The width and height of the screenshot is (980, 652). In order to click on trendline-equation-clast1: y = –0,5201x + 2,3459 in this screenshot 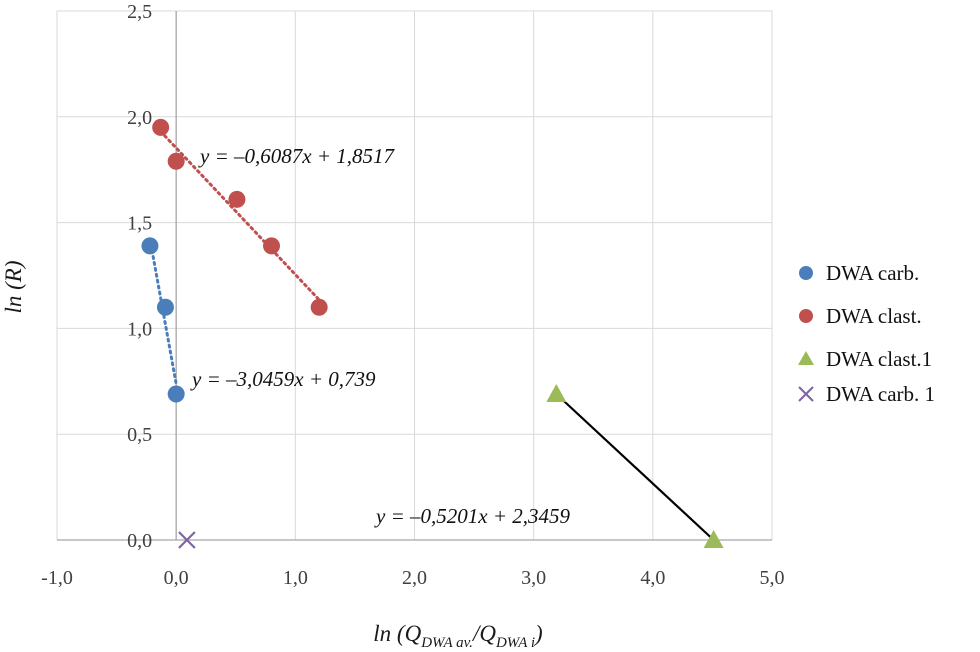, I will do `click(472, 516)`.